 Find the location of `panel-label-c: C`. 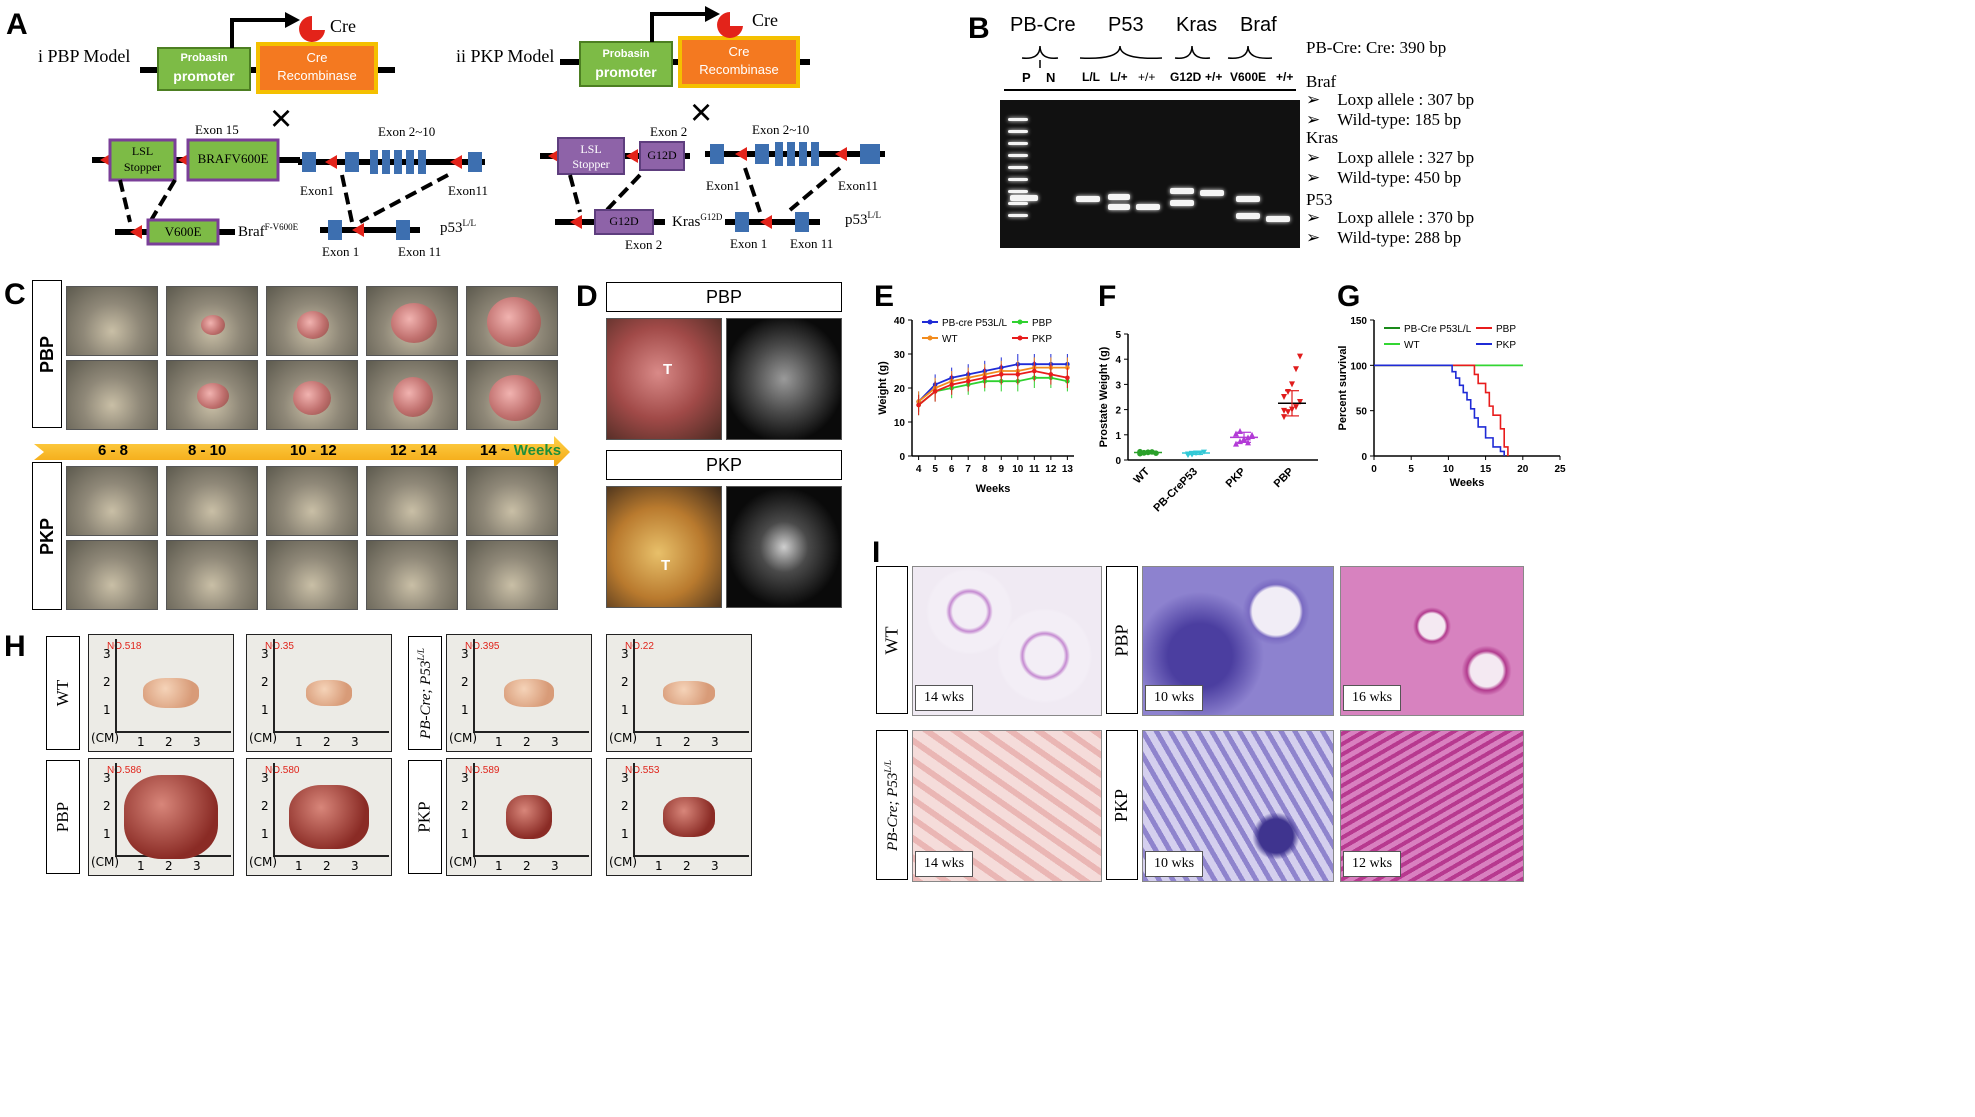

panel-label-c: C is located at coordinates (15, 294).